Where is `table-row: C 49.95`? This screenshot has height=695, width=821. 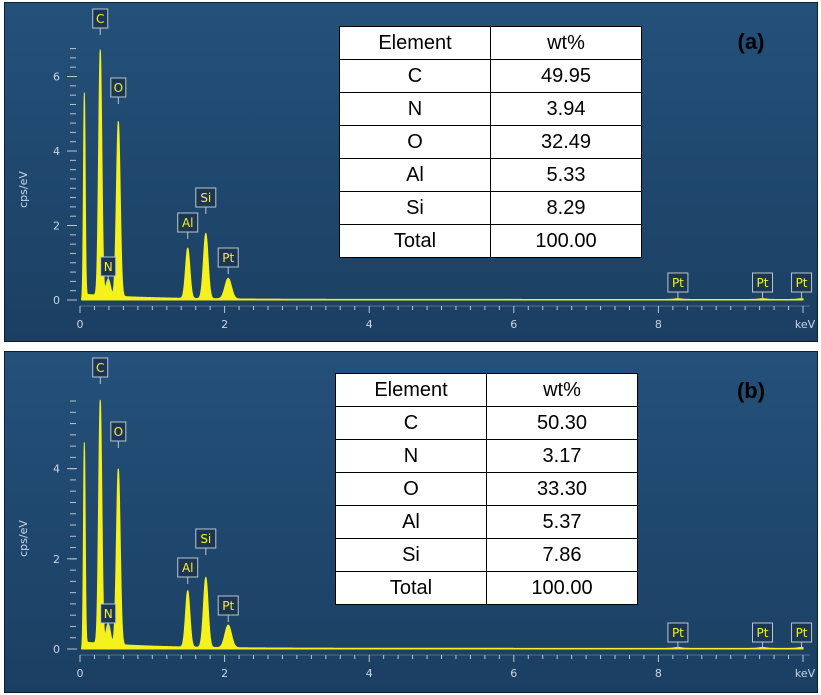
table-row: C 49.95 is located at coordinates (490, 76).